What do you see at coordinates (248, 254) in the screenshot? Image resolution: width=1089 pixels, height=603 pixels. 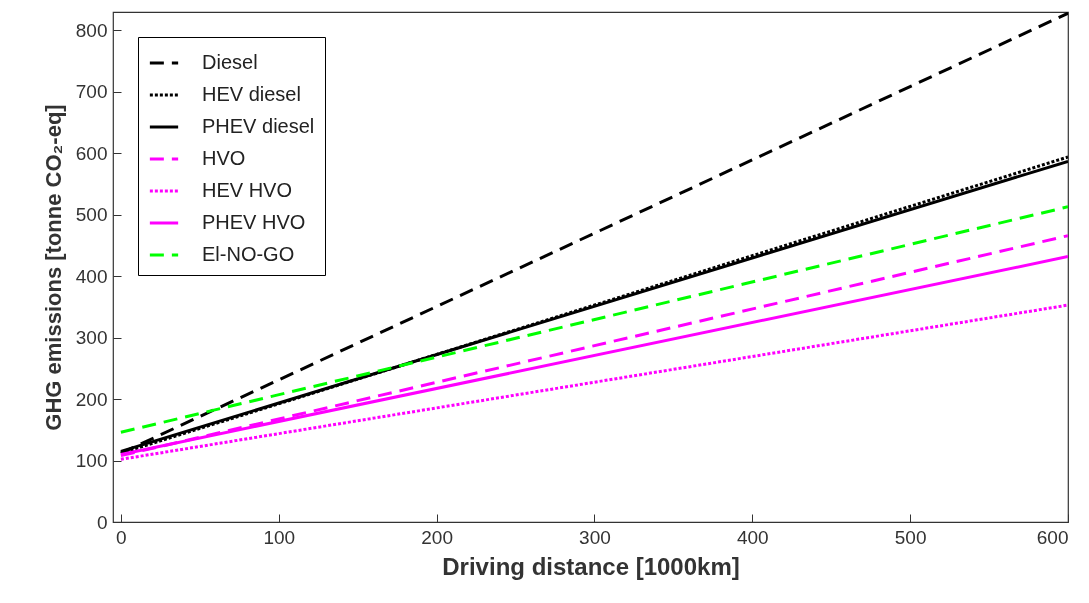 I see `legend-label: El-NO-GO` at bounding box center [248, 254].